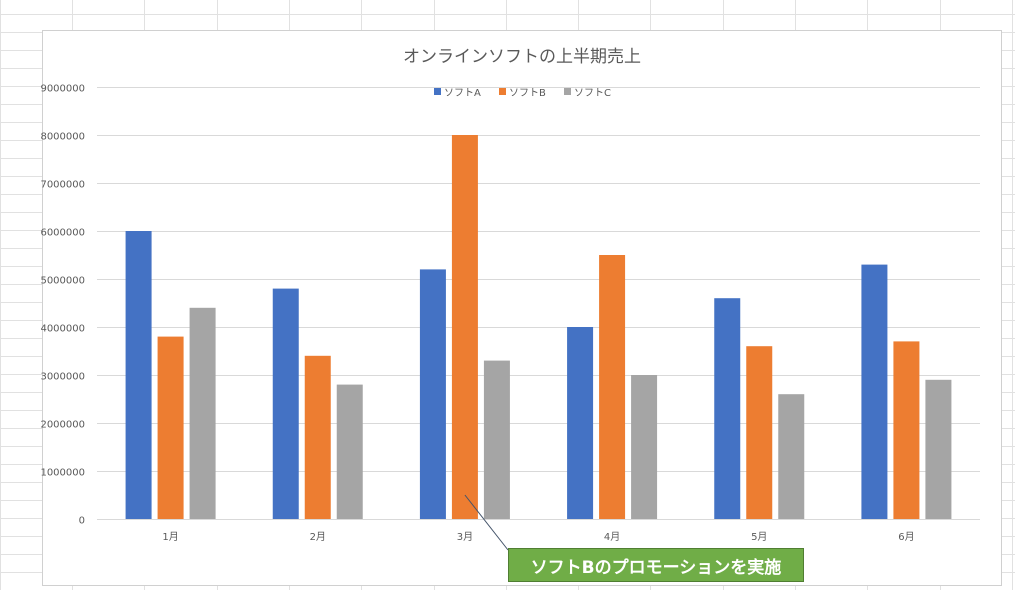  Describe the element at coordinates (538, 537) in the screenshot. I see `x-axis: 1月 2月 3月 4月 5月 6月` at that location.